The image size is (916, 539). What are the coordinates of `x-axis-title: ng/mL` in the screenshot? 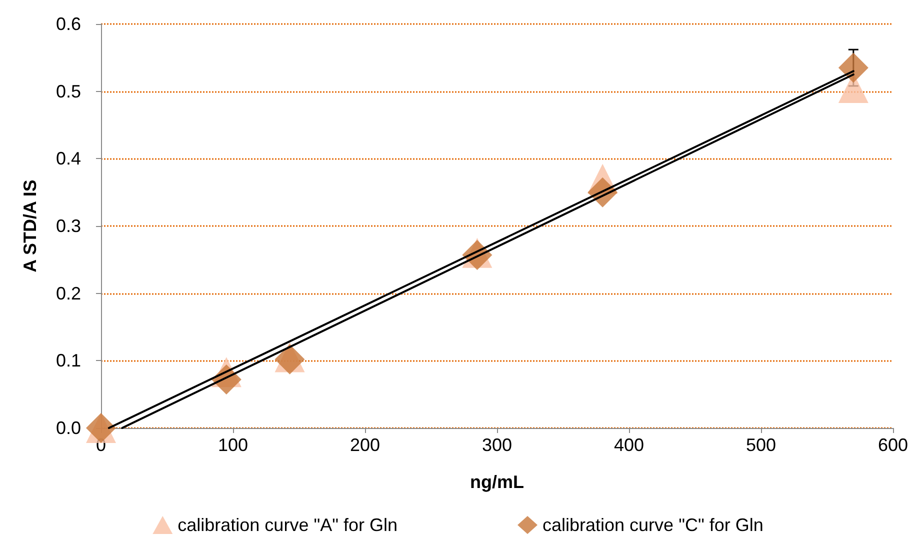 It's located at (497, 482).